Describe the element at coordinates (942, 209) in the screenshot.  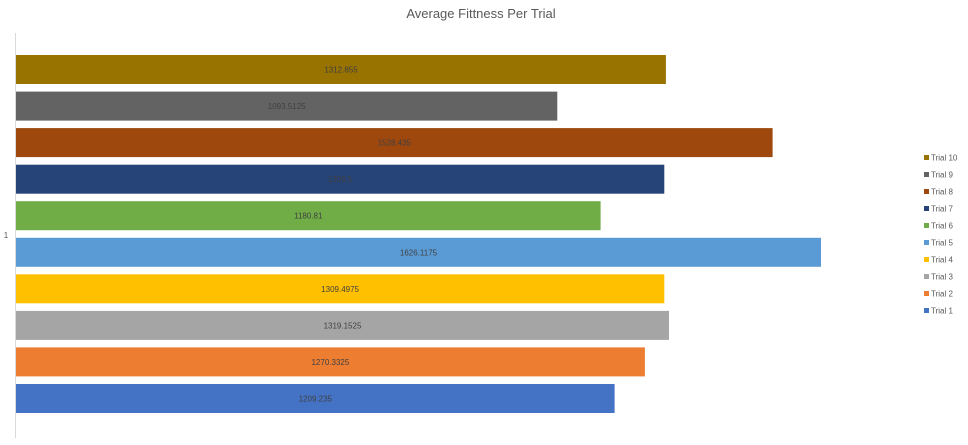
I see `legend-label-trial-7: Trial 7` at that location.